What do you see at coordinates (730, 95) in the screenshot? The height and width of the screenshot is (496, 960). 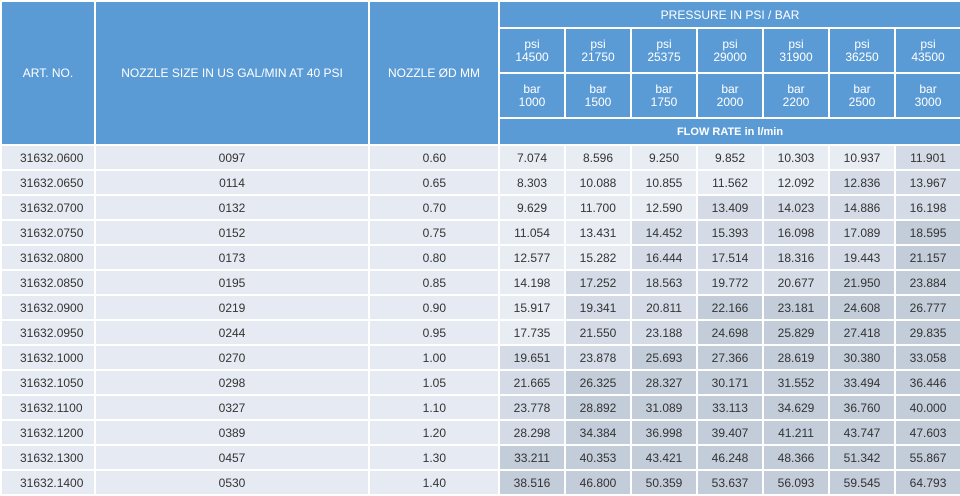 I see `header-bar-3: bar 2000` at bounding box center [730, 95].